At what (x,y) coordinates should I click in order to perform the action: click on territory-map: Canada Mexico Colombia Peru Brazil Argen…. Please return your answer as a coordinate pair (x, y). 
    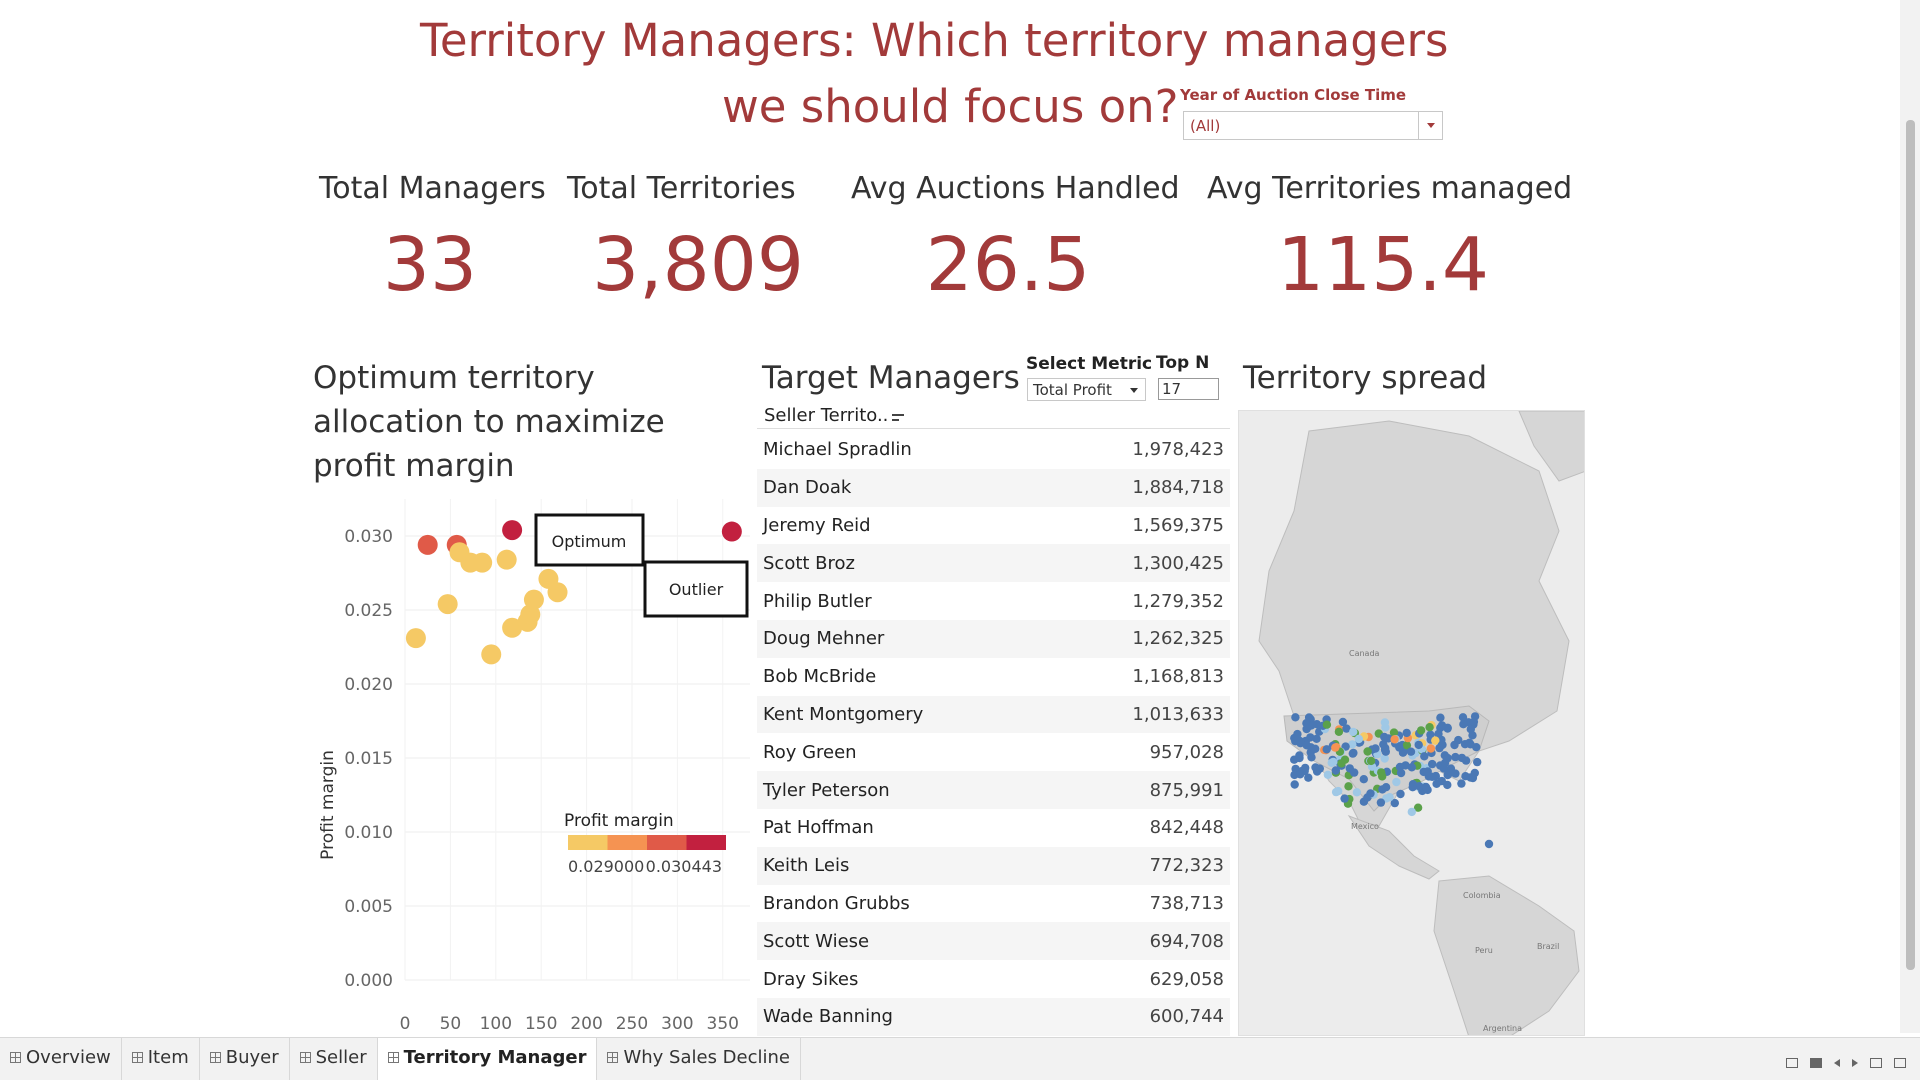
    Looking at the image, I should click on (1411, 723).